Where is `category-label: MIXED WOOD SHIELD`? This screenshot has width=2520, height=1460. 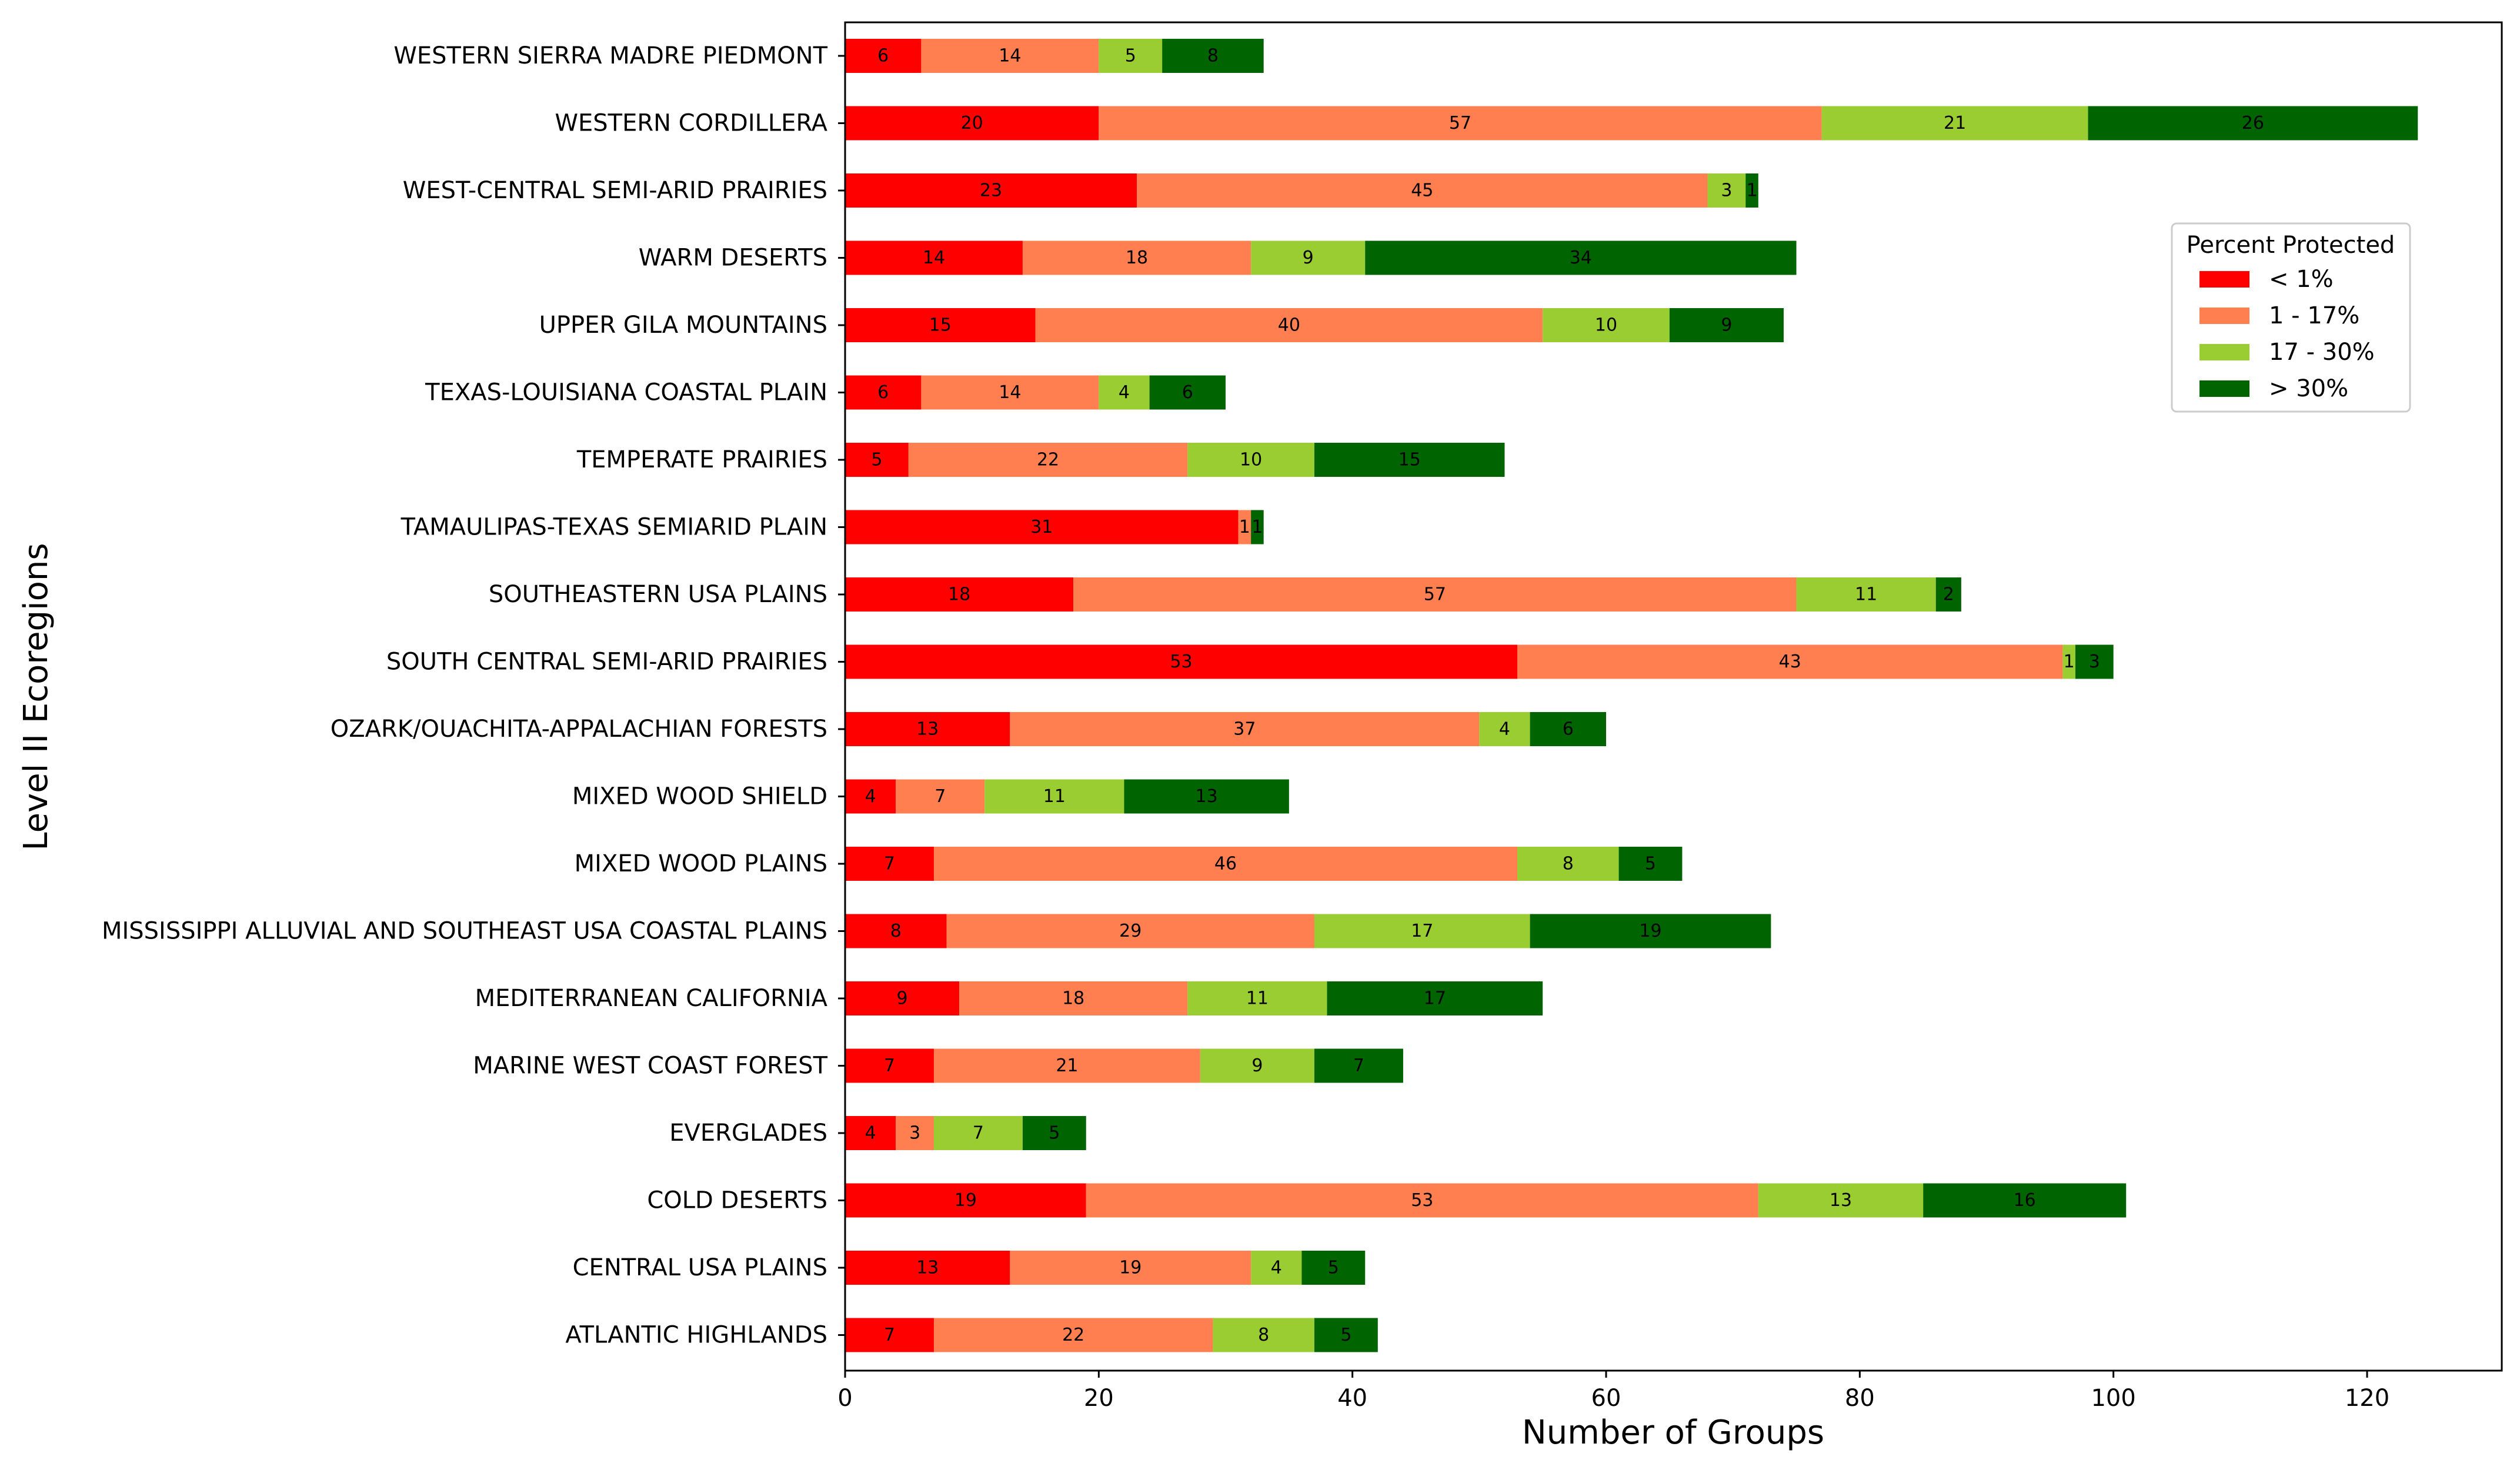 category-label: MIXED WOOD SHIELD is located at coordinates (699, 796).